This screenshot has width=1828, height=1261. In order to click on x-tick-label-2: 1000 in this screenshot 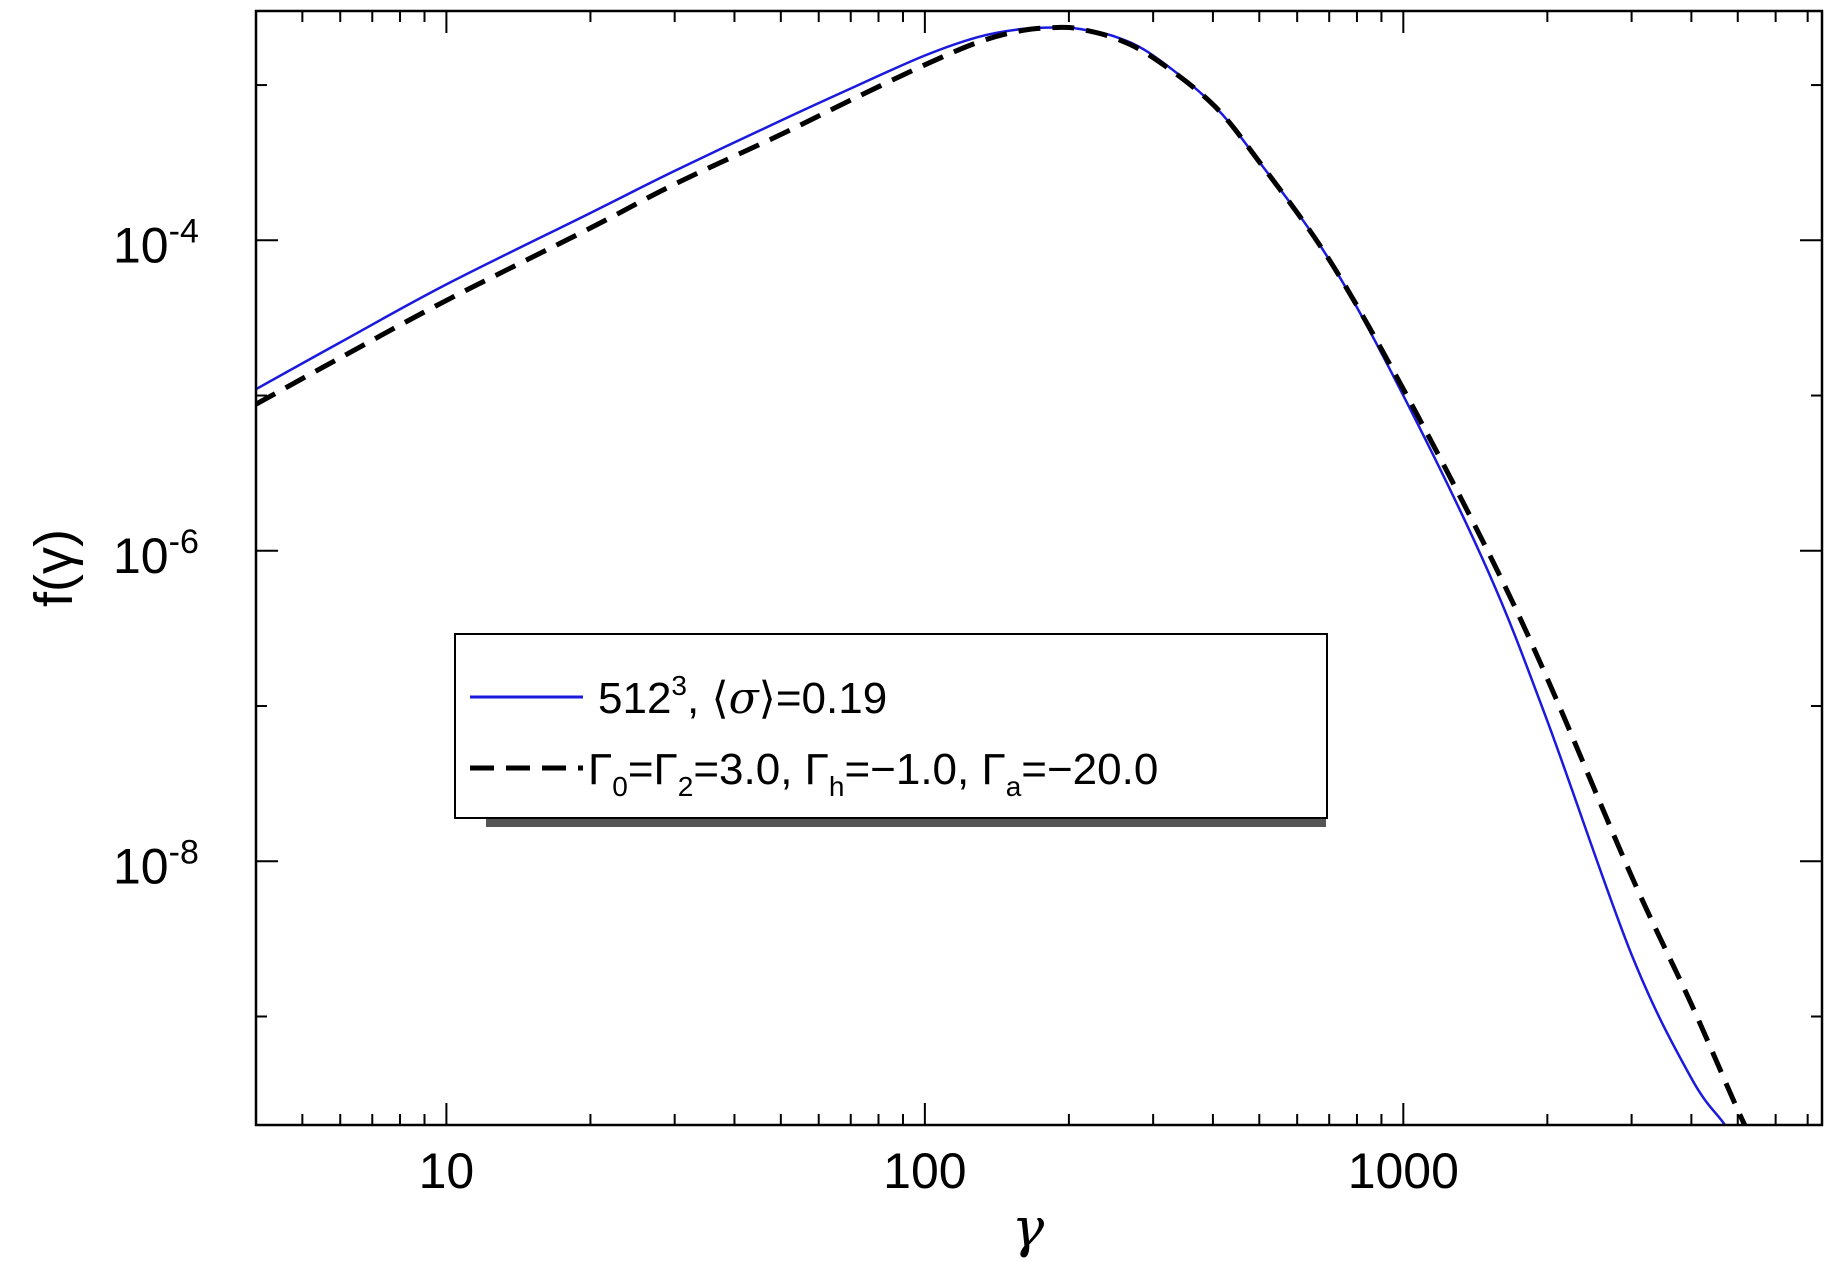, I will do `click(1403, 1171)`.